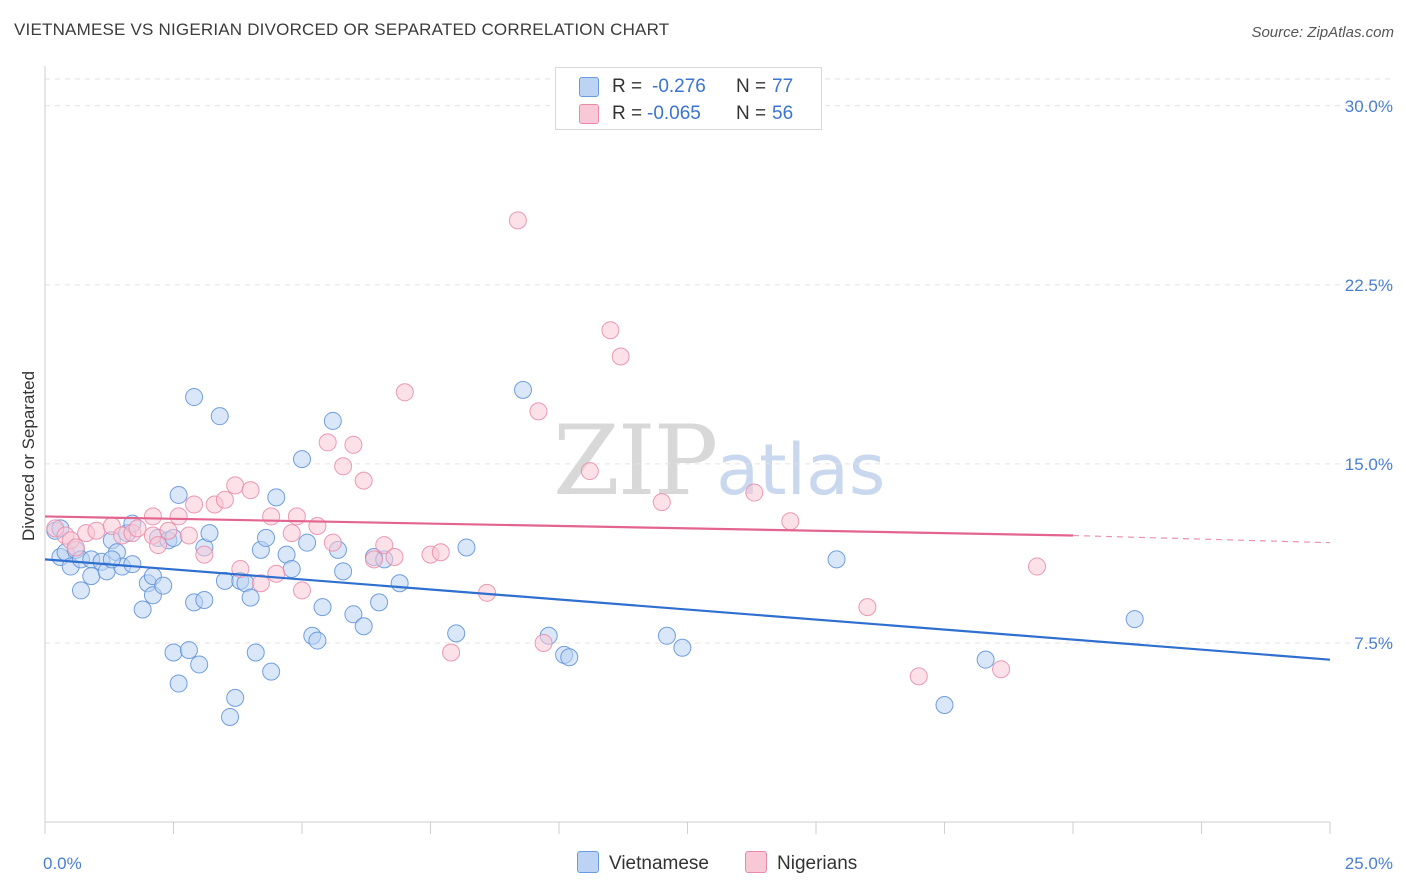  Describe the element at coordinates (1322, 32) in the screenshot. I see `source-label: Source: ZipAtlas.com` at that location.